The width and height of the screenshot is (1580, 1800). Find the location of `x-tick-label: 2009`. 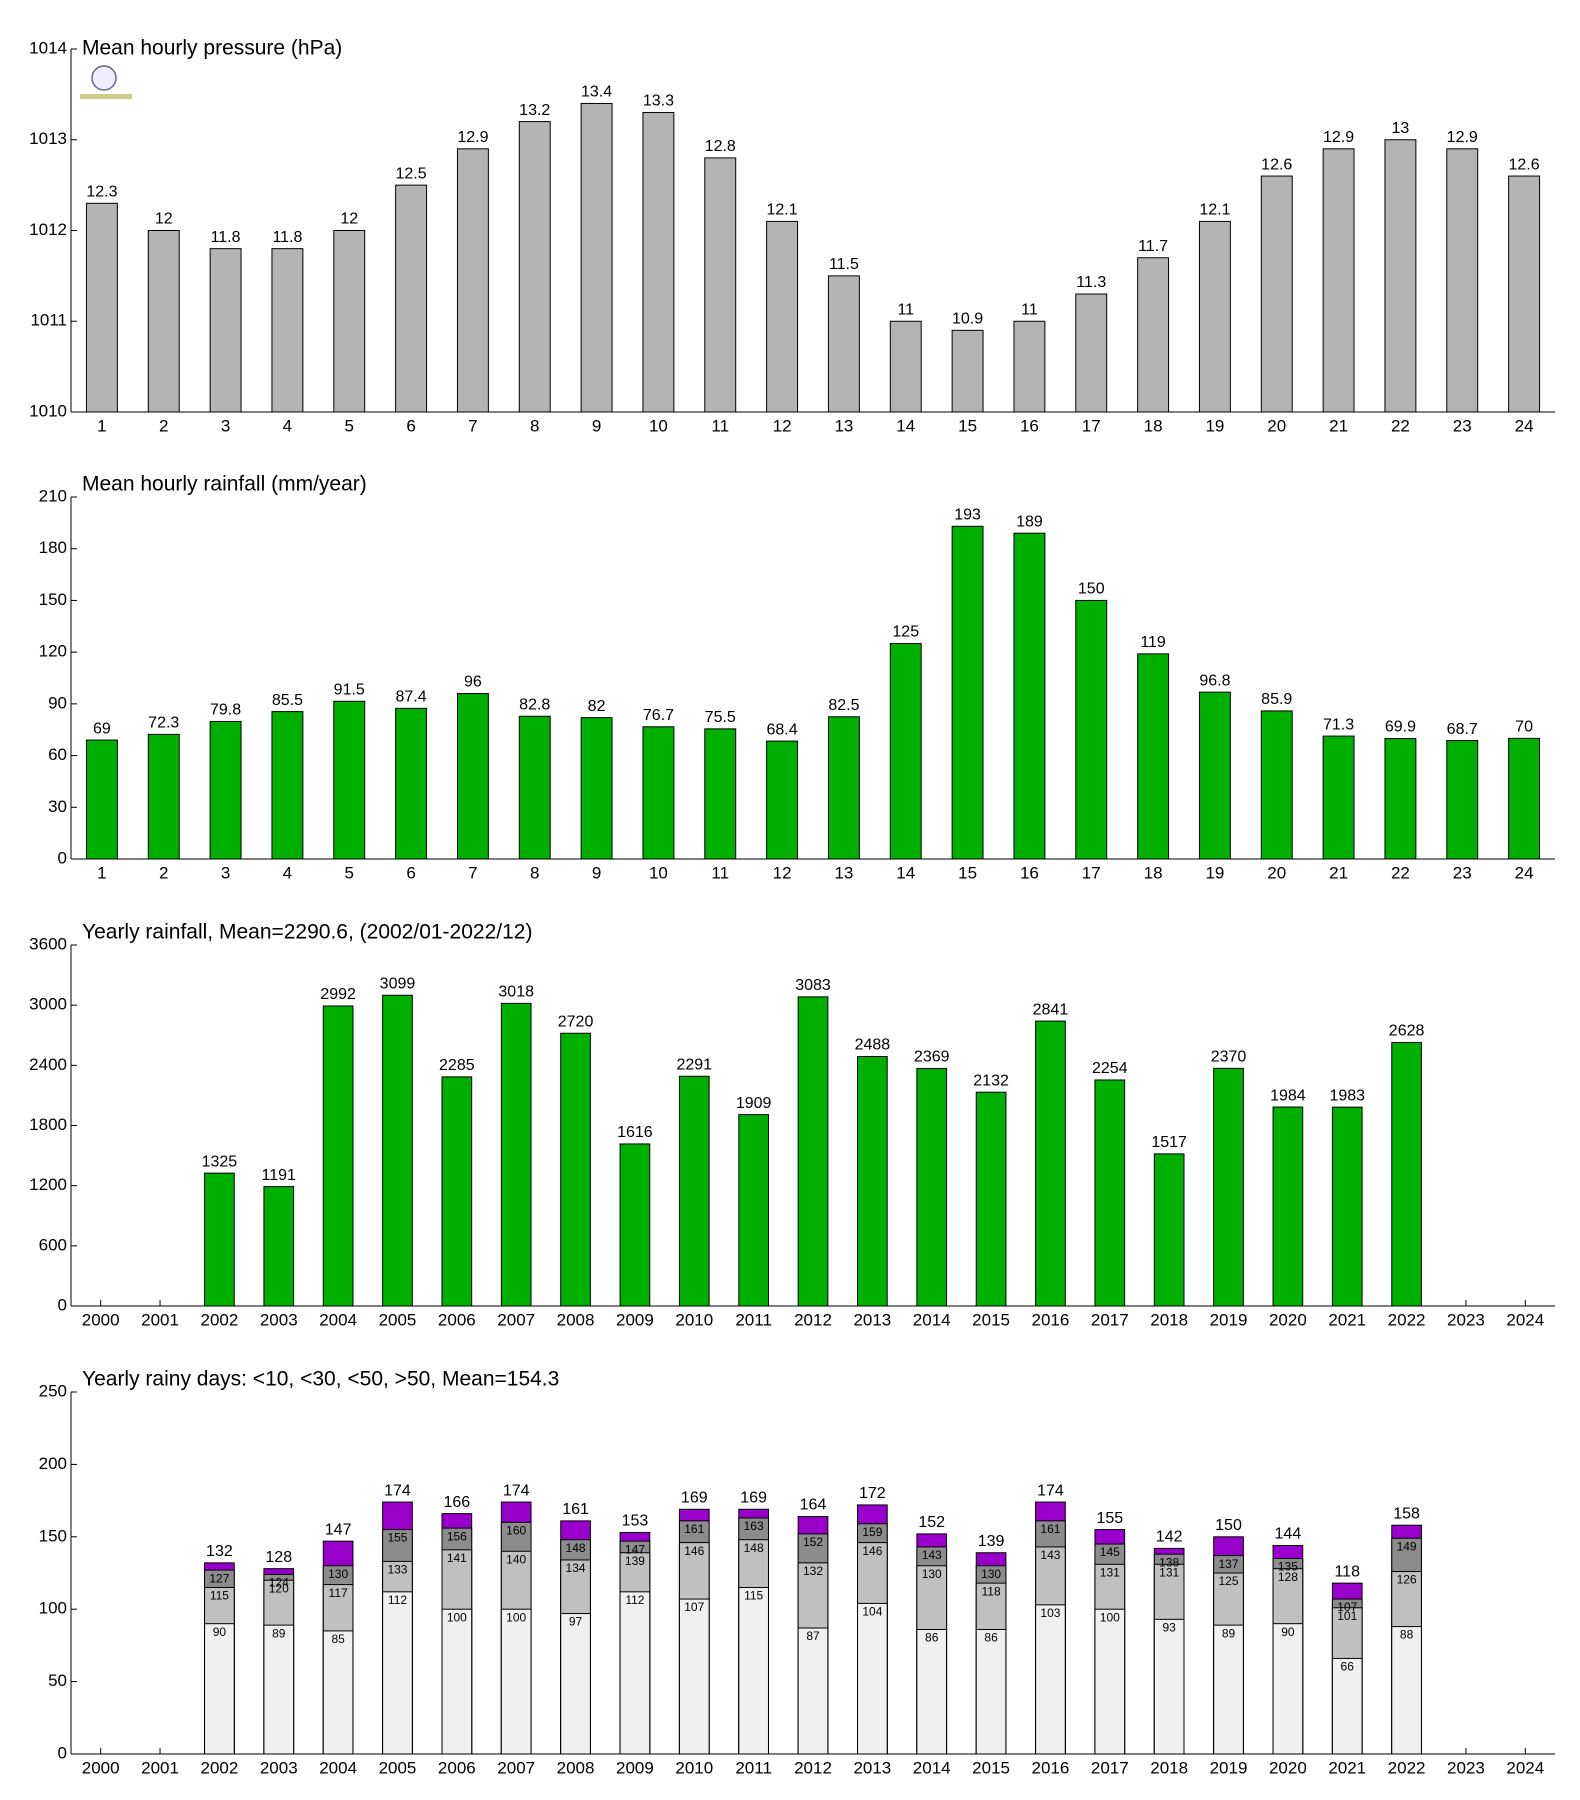

x-tick-label: 2009 is located at coordinates (635, 1319).